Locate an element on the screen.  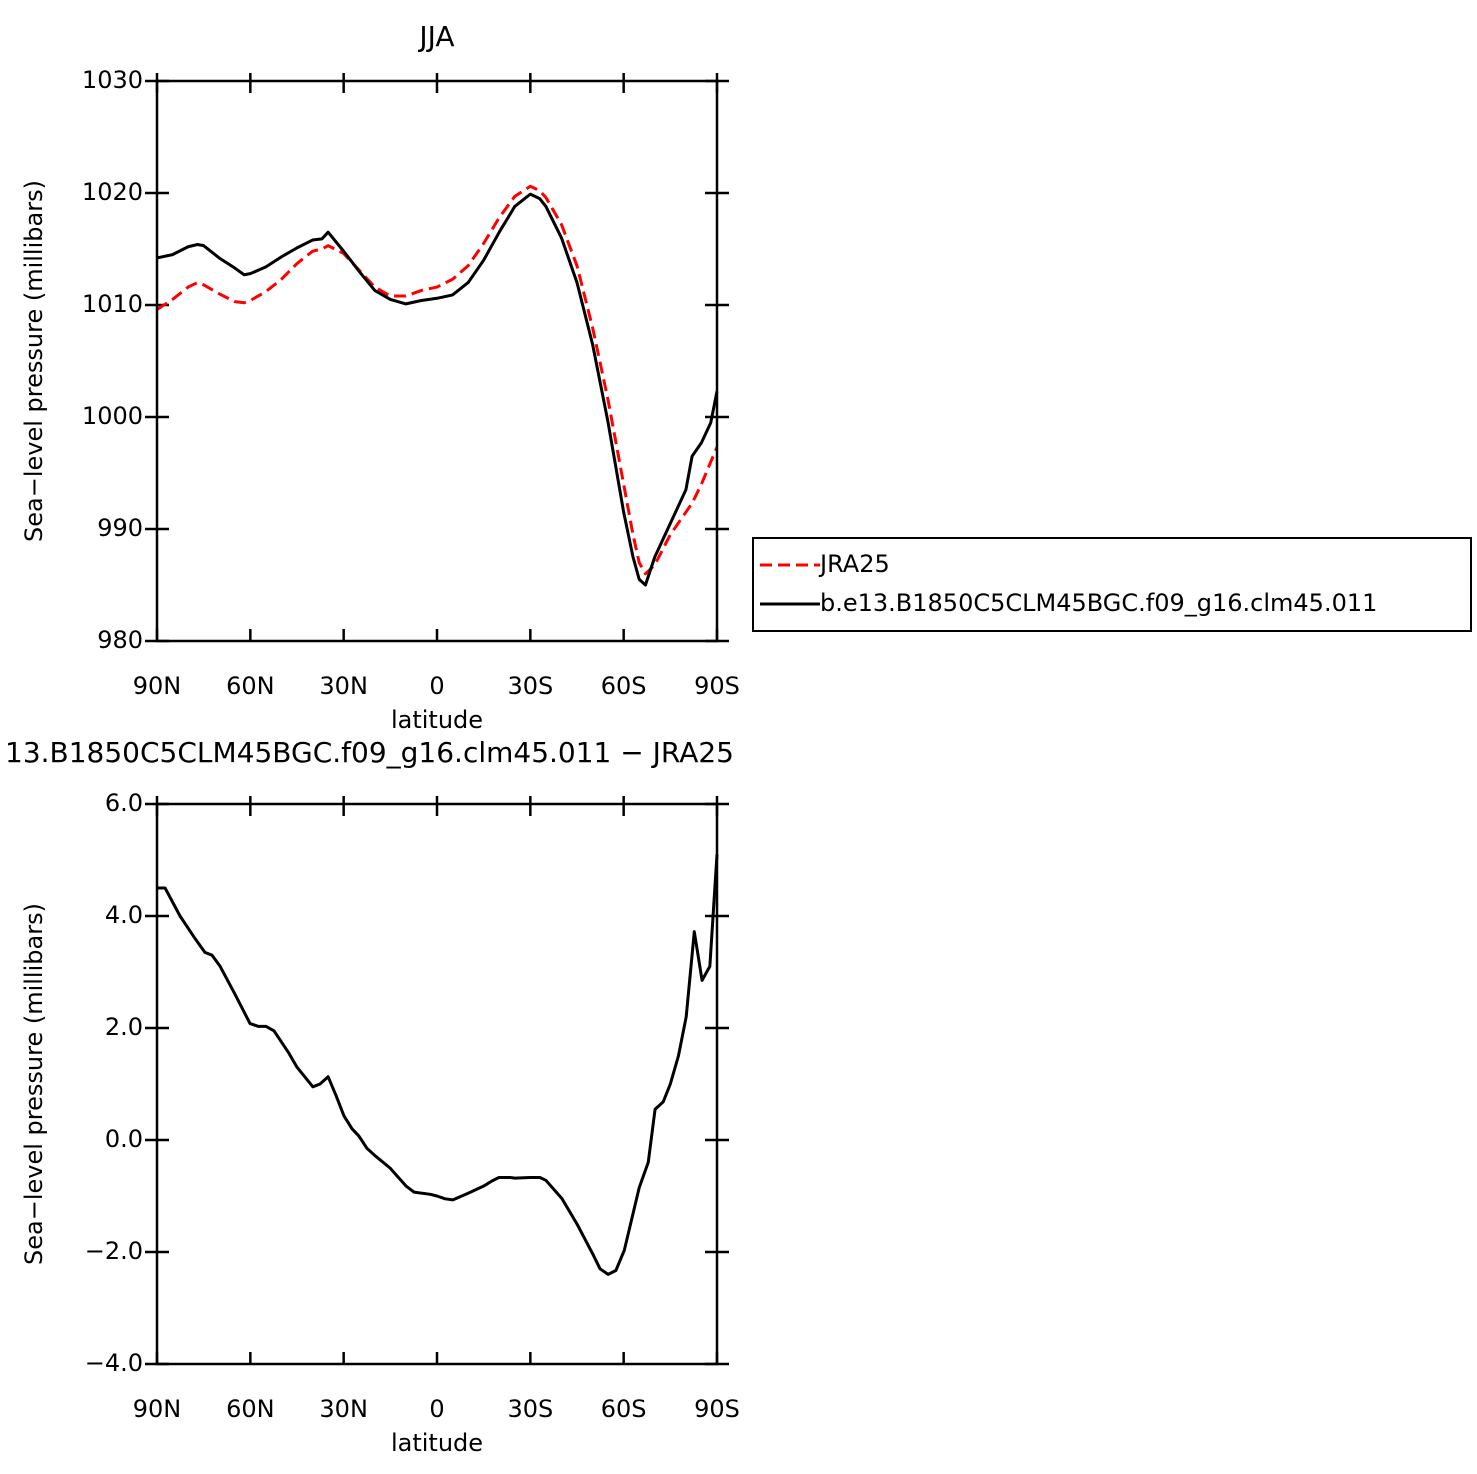
y-tick-label: 6.0 is located at coordinates (124, 803).